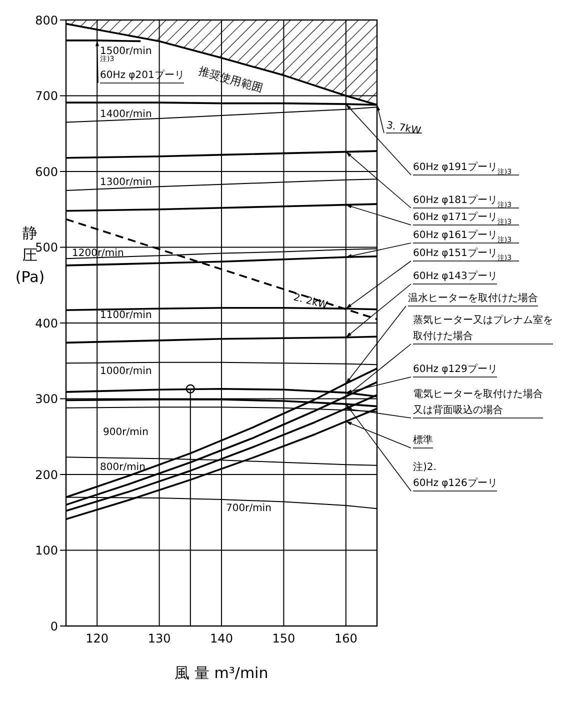 The height and width of the screenshot is (704, 565). Describe the element at coordinates (221, 673) in the screenshot. I see `x-axis-title: 風 量 m³/min` at that location.